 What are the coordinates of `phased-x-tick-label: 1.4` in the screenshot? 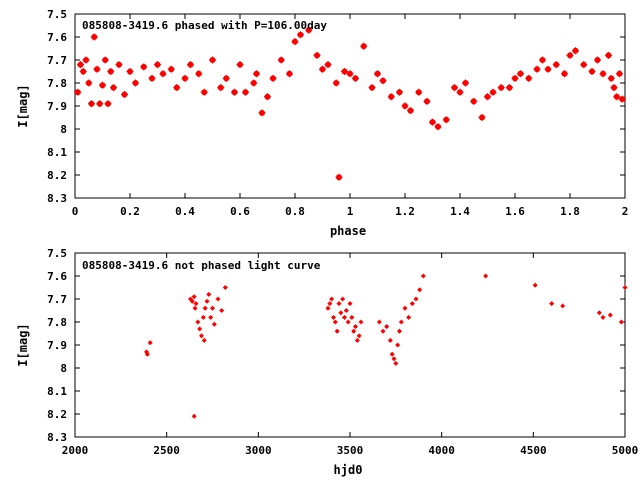 It's located at (460, 211).